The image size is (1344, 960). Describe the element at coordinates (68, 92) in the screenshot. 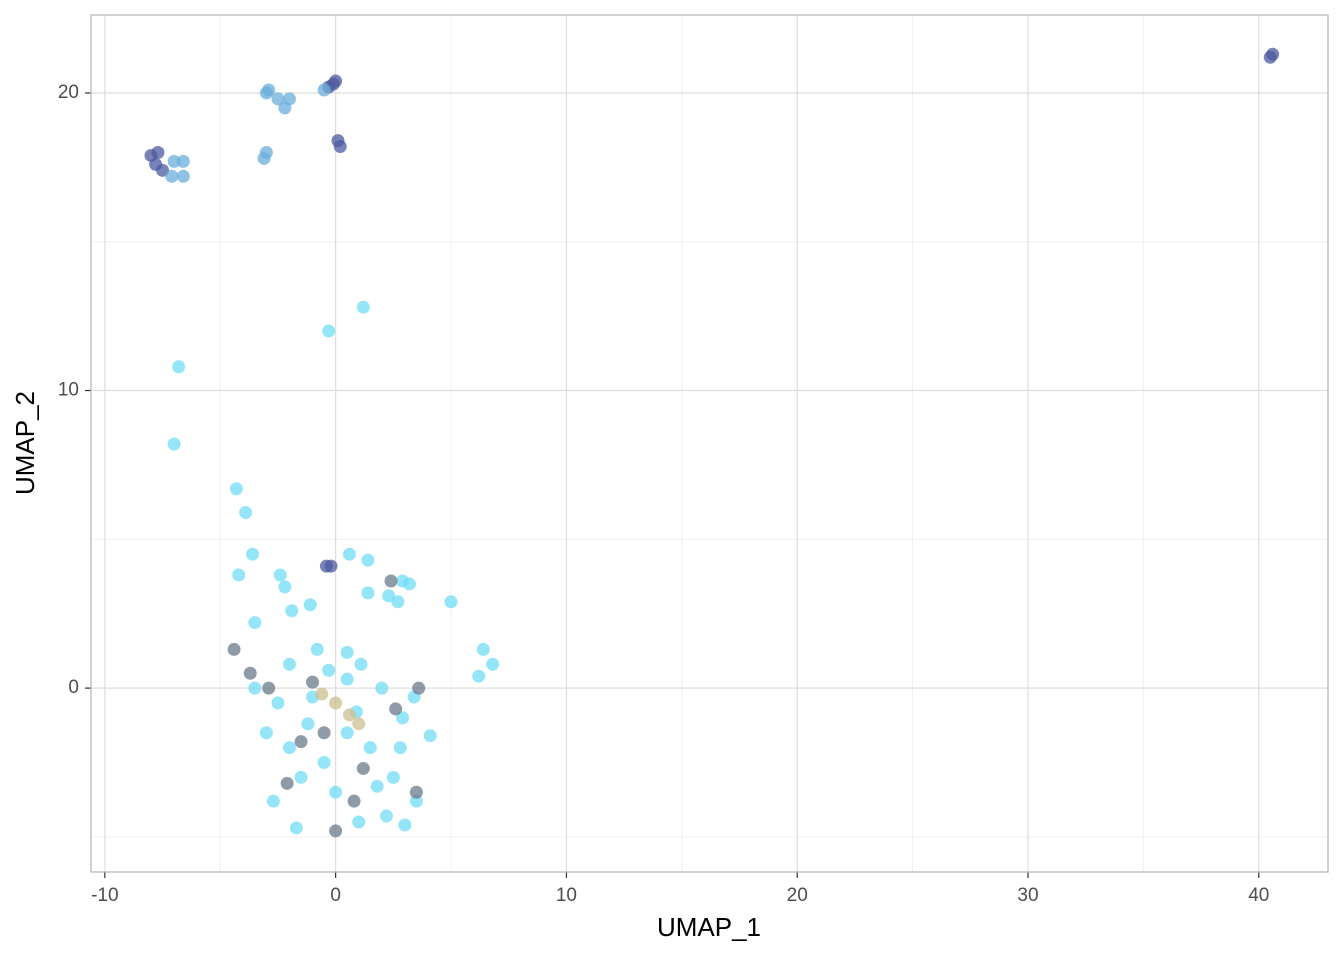

I see `y-tick-label: 20` at that location.